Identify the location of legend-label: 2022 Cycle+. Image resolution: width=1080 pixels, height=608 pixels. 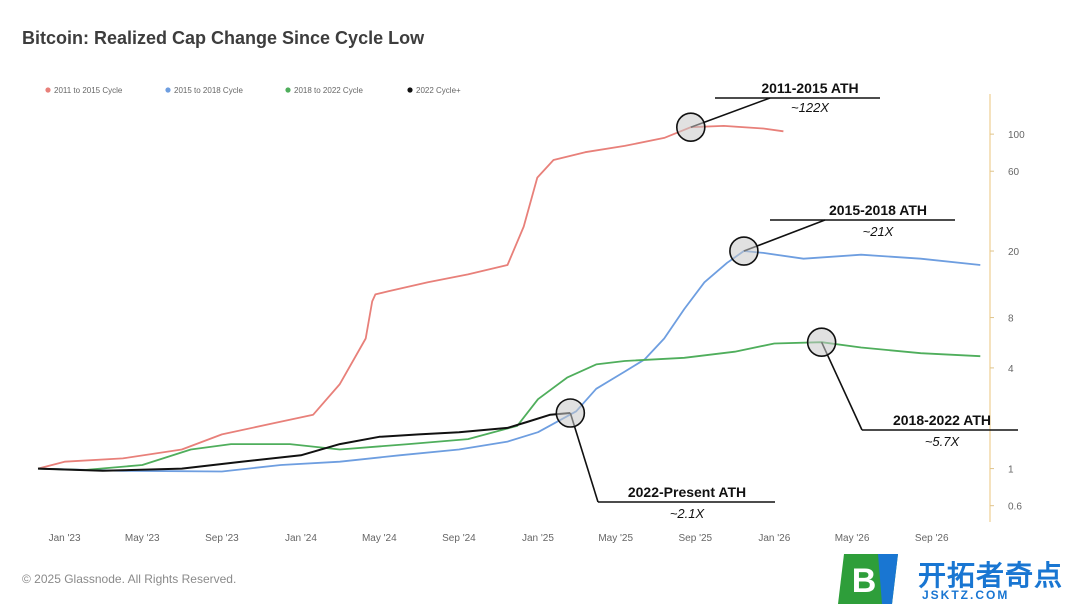
(438, 90).